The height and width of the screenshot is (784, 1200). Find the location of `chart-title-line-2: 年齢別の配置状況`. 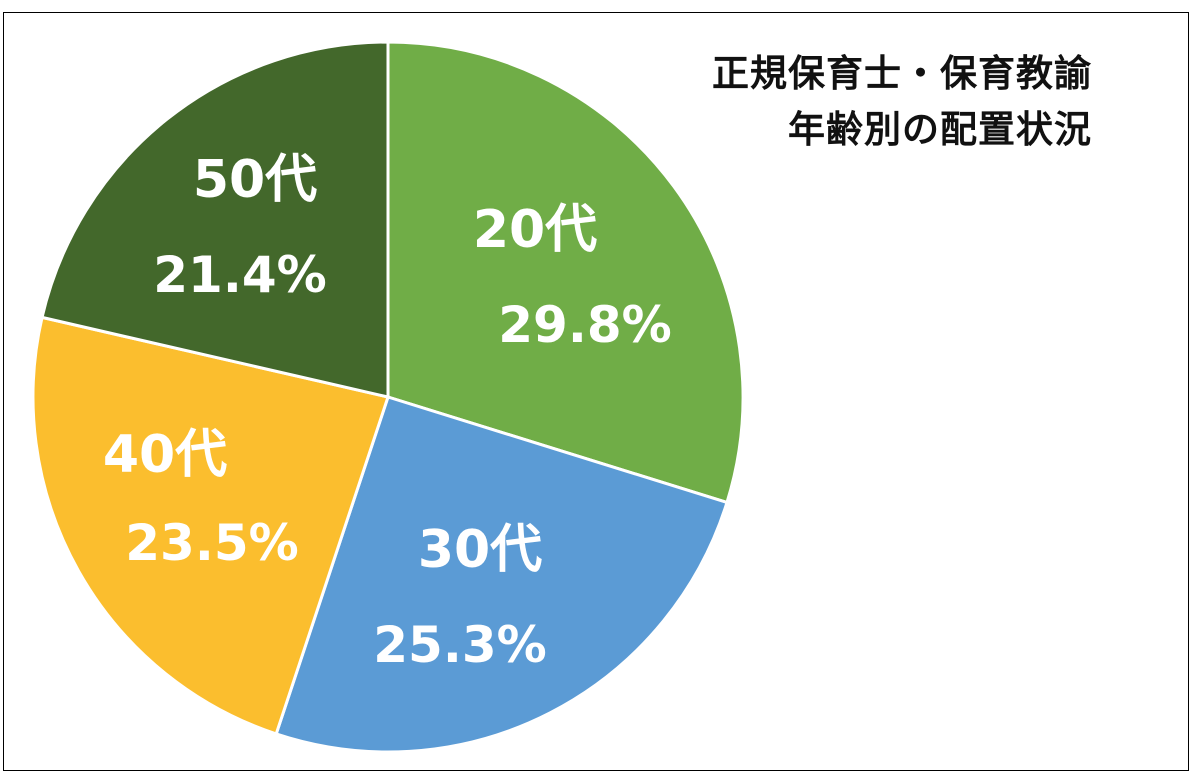

chart-title-line-2: 年齢別の配置状況 is located at coordinates (940, 129).